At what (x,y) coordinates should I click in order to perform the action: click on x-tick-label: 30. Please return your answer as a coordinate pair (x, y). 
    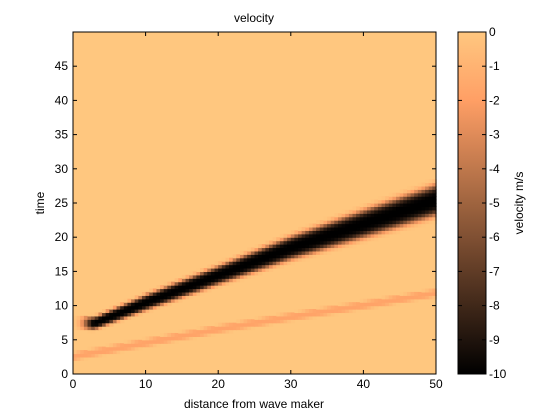
    Looking at the image, I should click on (291, 384).